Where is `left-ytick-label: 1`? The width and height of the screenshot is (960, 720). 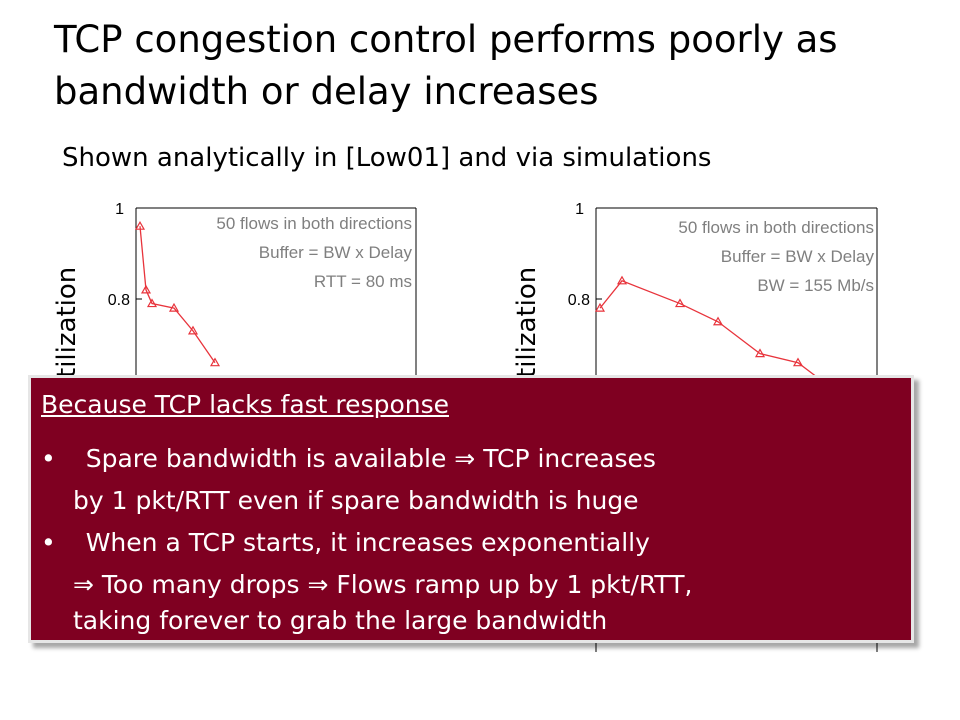 left-ytick-label: 1 is located at coordinates (119, 209).